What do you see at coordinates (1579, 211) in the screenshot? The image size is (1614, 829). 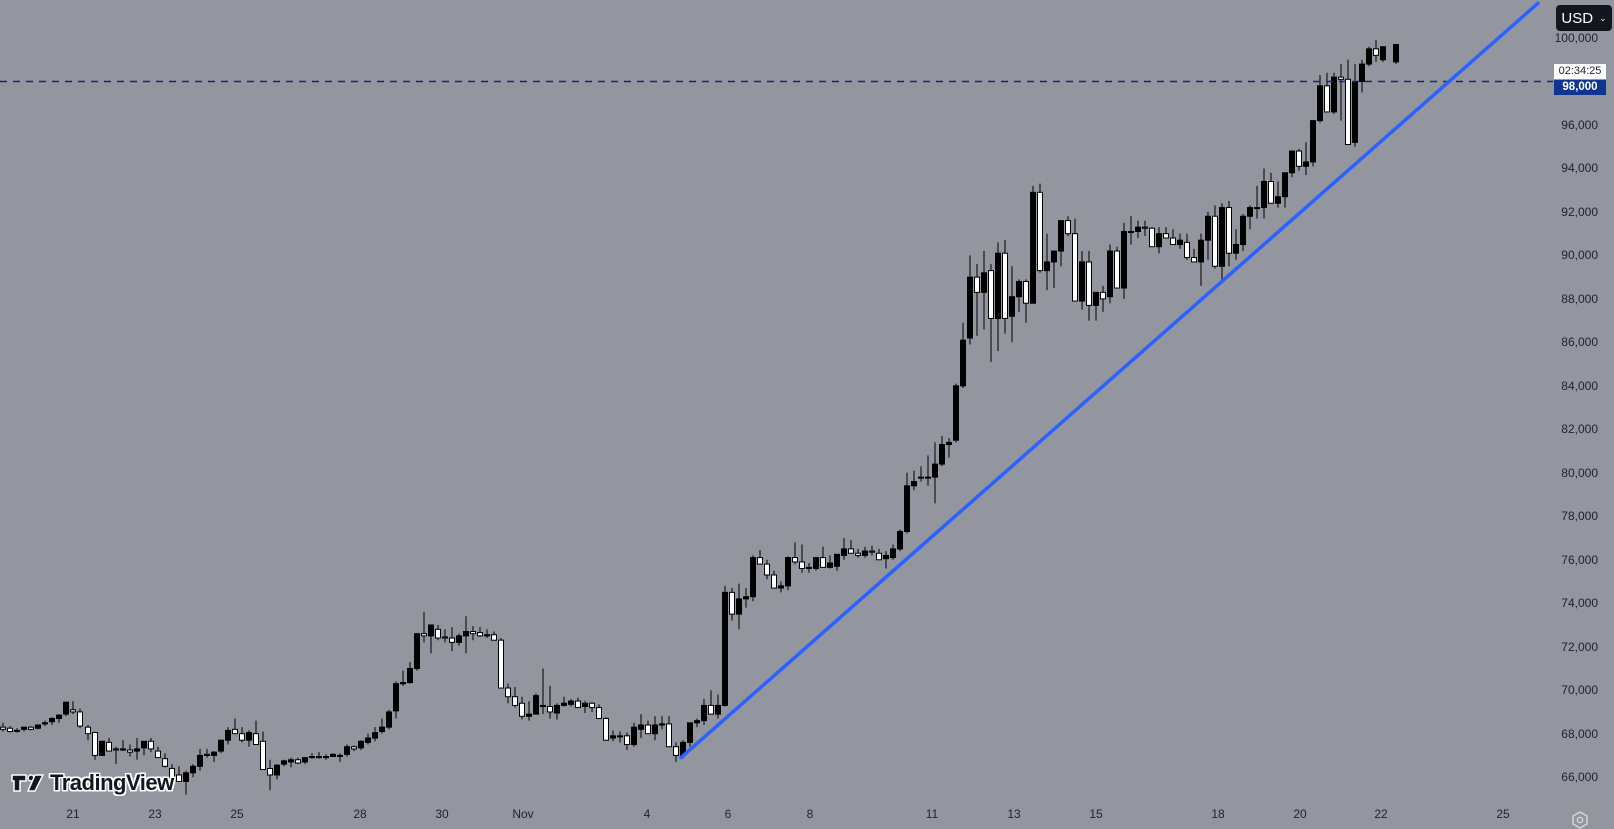 I see `price-axis-label: 92,000` at bounding box center [1579, 211].